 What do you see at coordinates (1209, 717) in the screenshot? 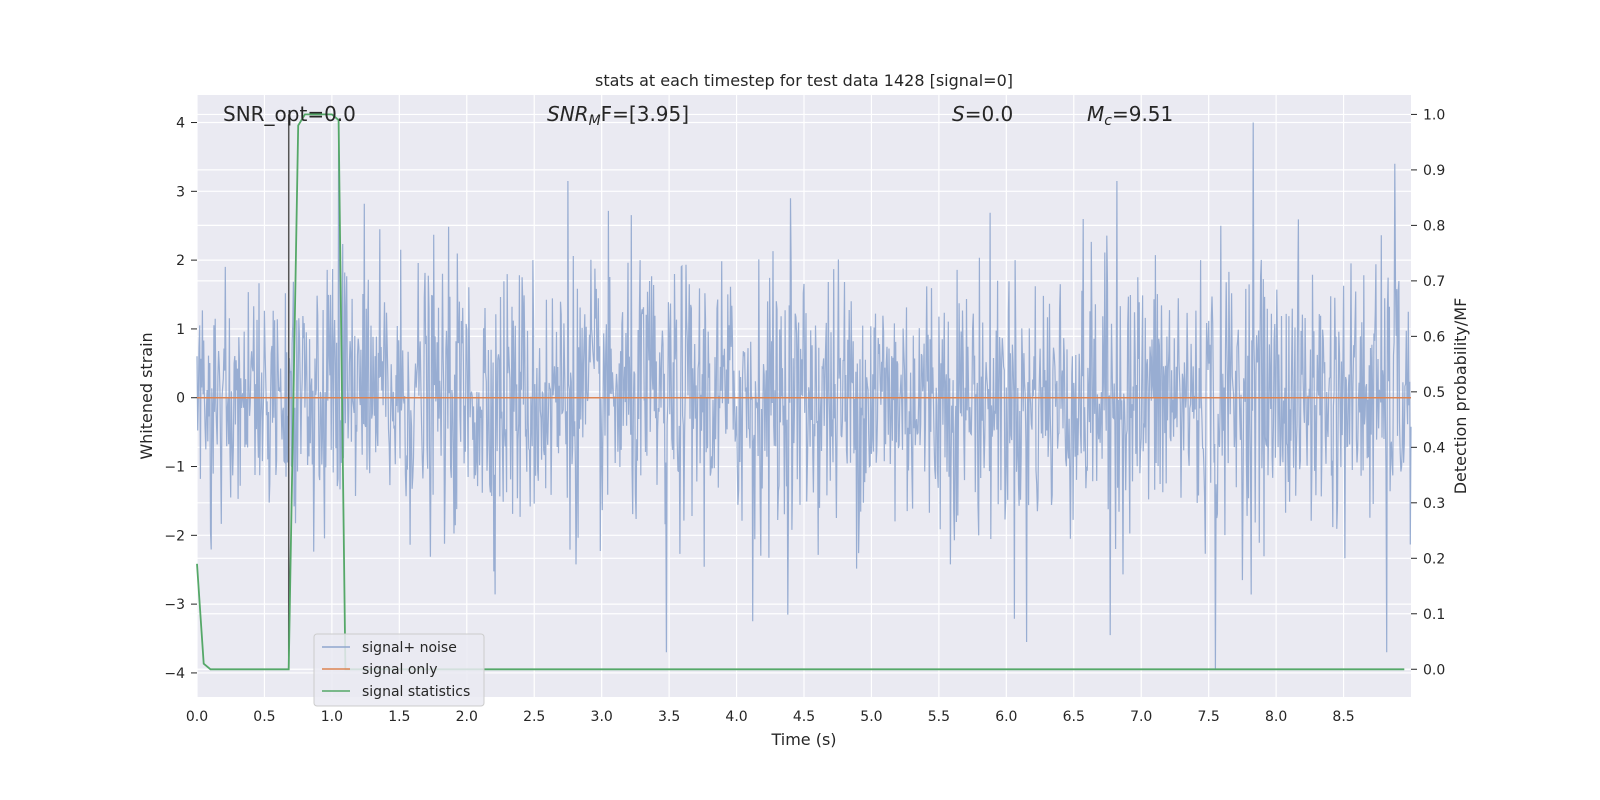
I see `x-tick-label: 7.5` at bounding box center [1209, 717].